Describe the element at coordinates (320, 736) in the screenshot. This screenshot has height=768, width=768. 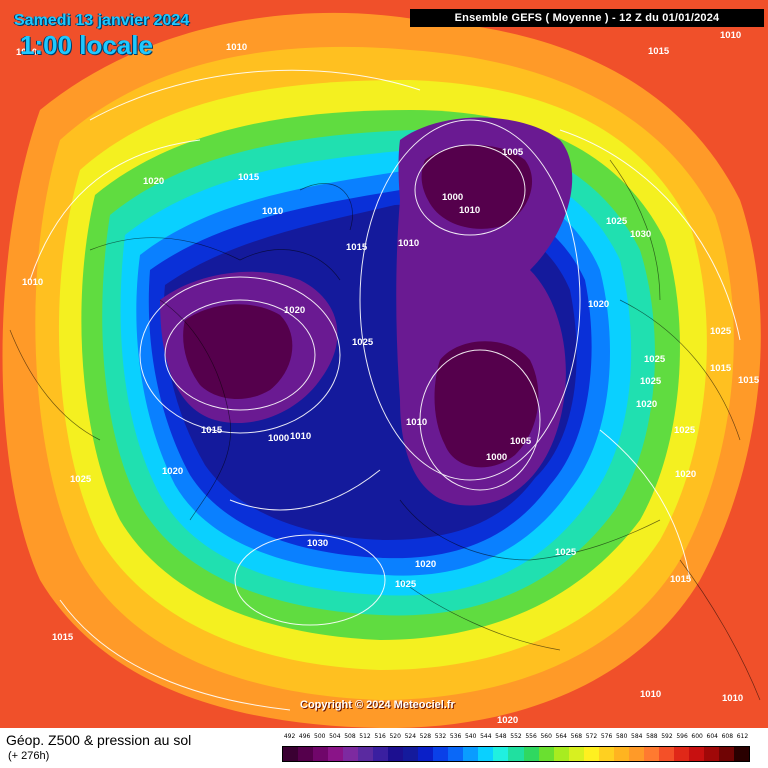
I see `colorbar-tick-label: 500` at that location.